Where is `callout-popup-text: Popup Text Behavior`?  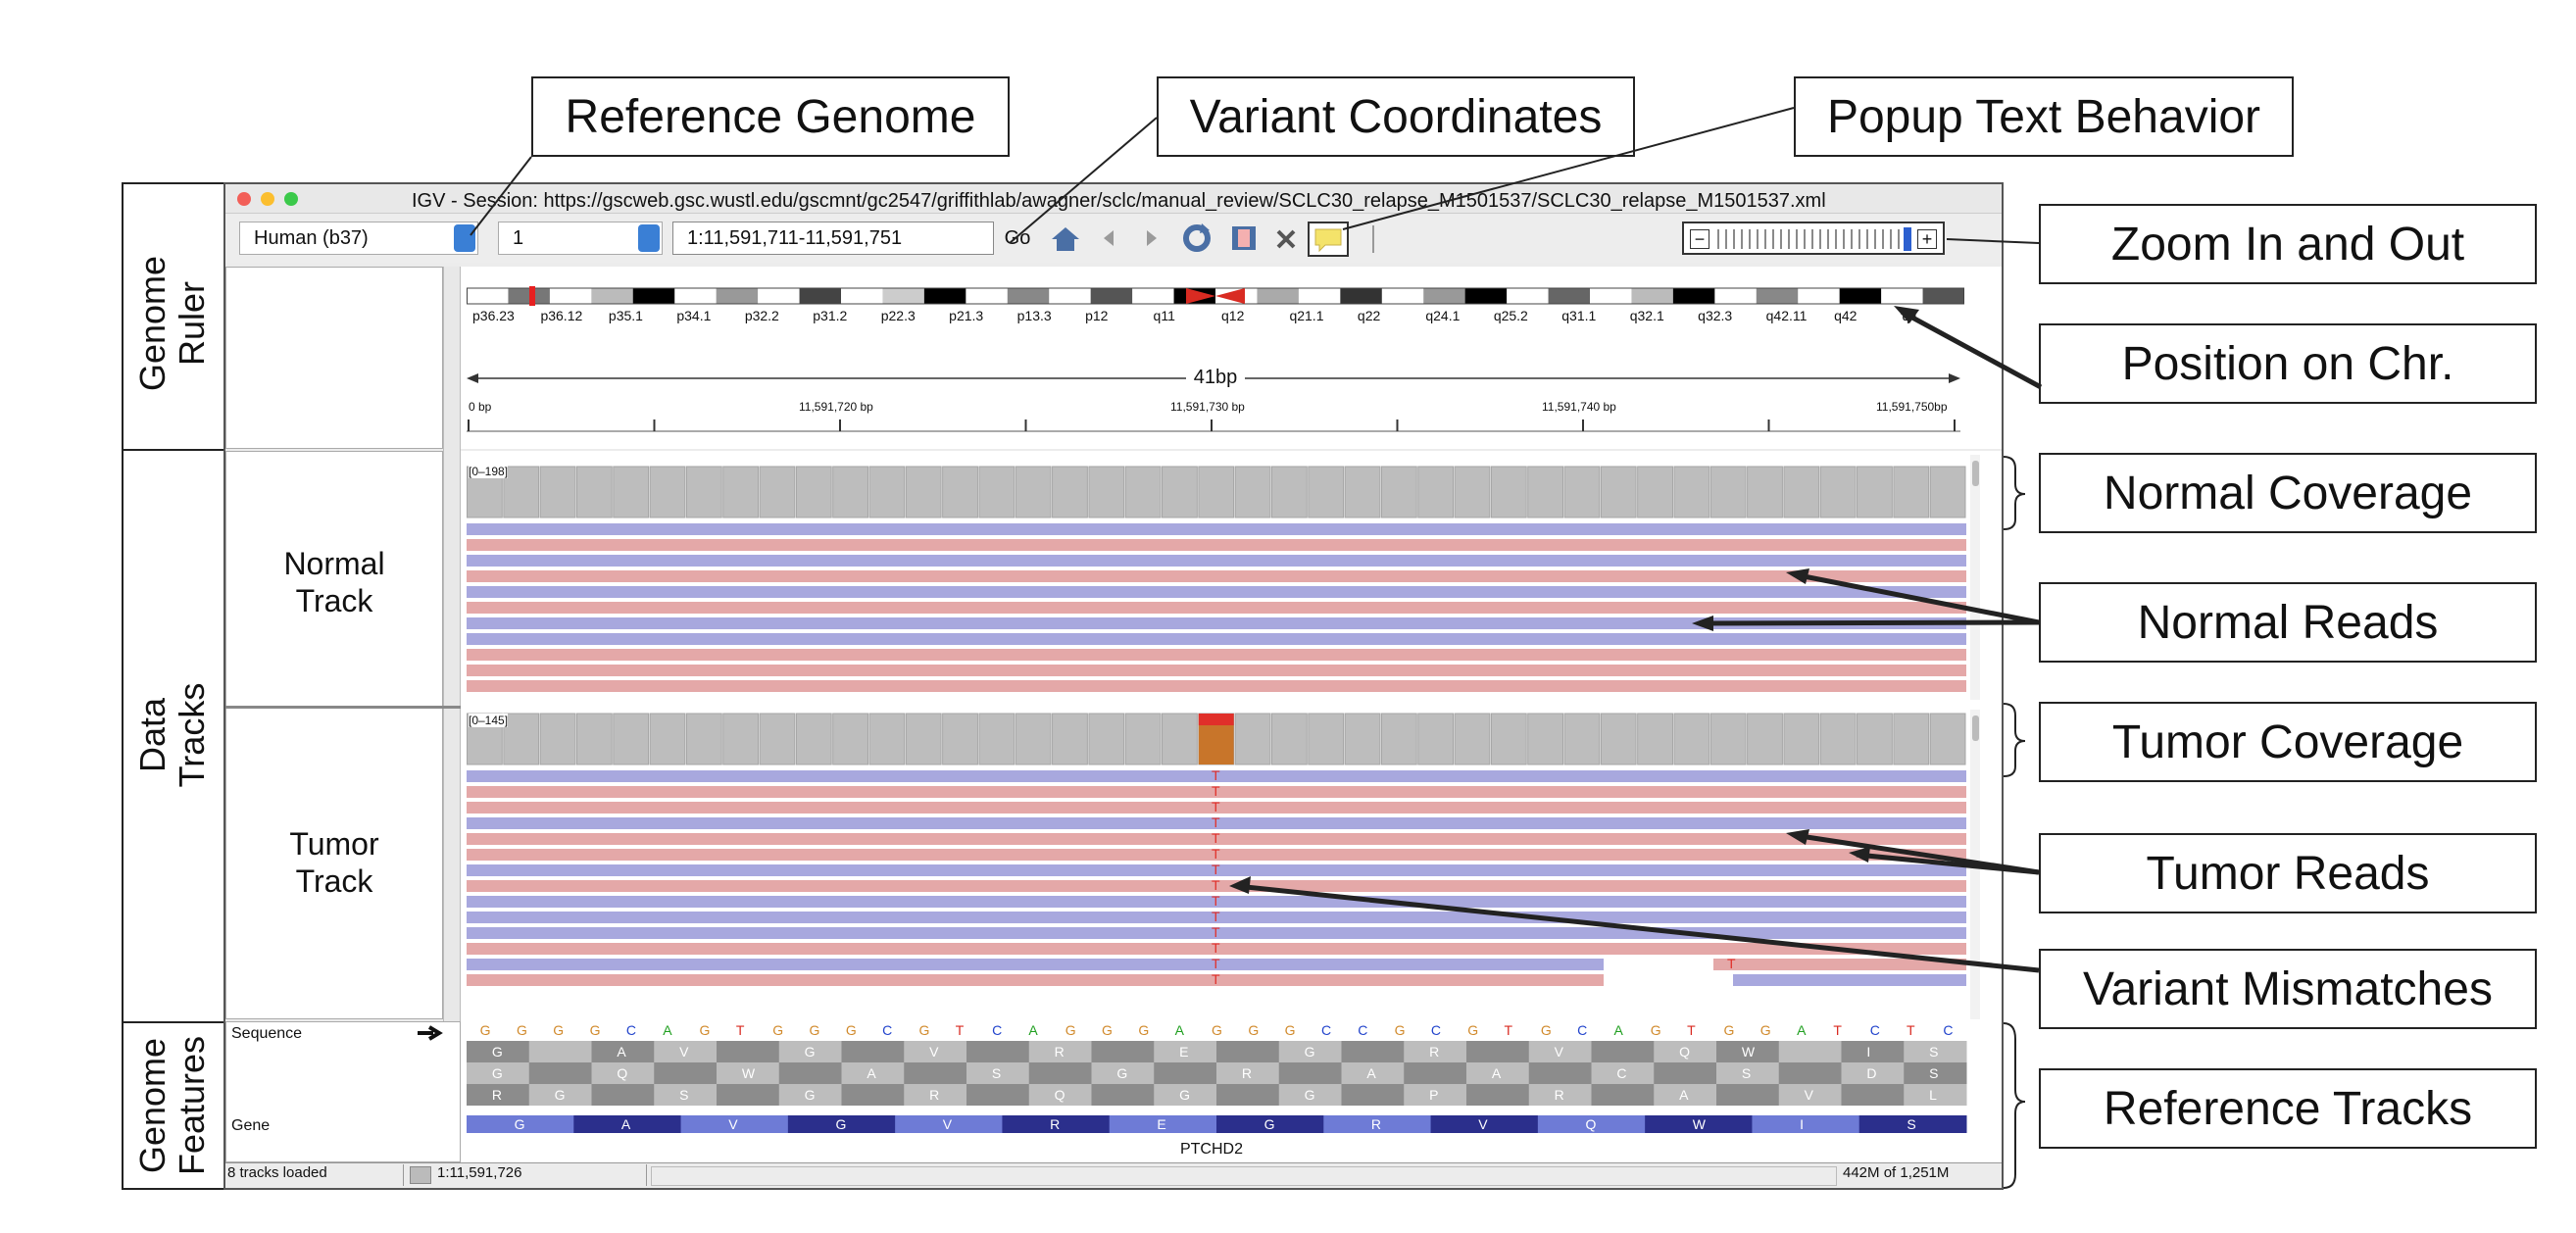 callout-popup-text: Popup Text Behavior is located at coordinates (2044, 116).